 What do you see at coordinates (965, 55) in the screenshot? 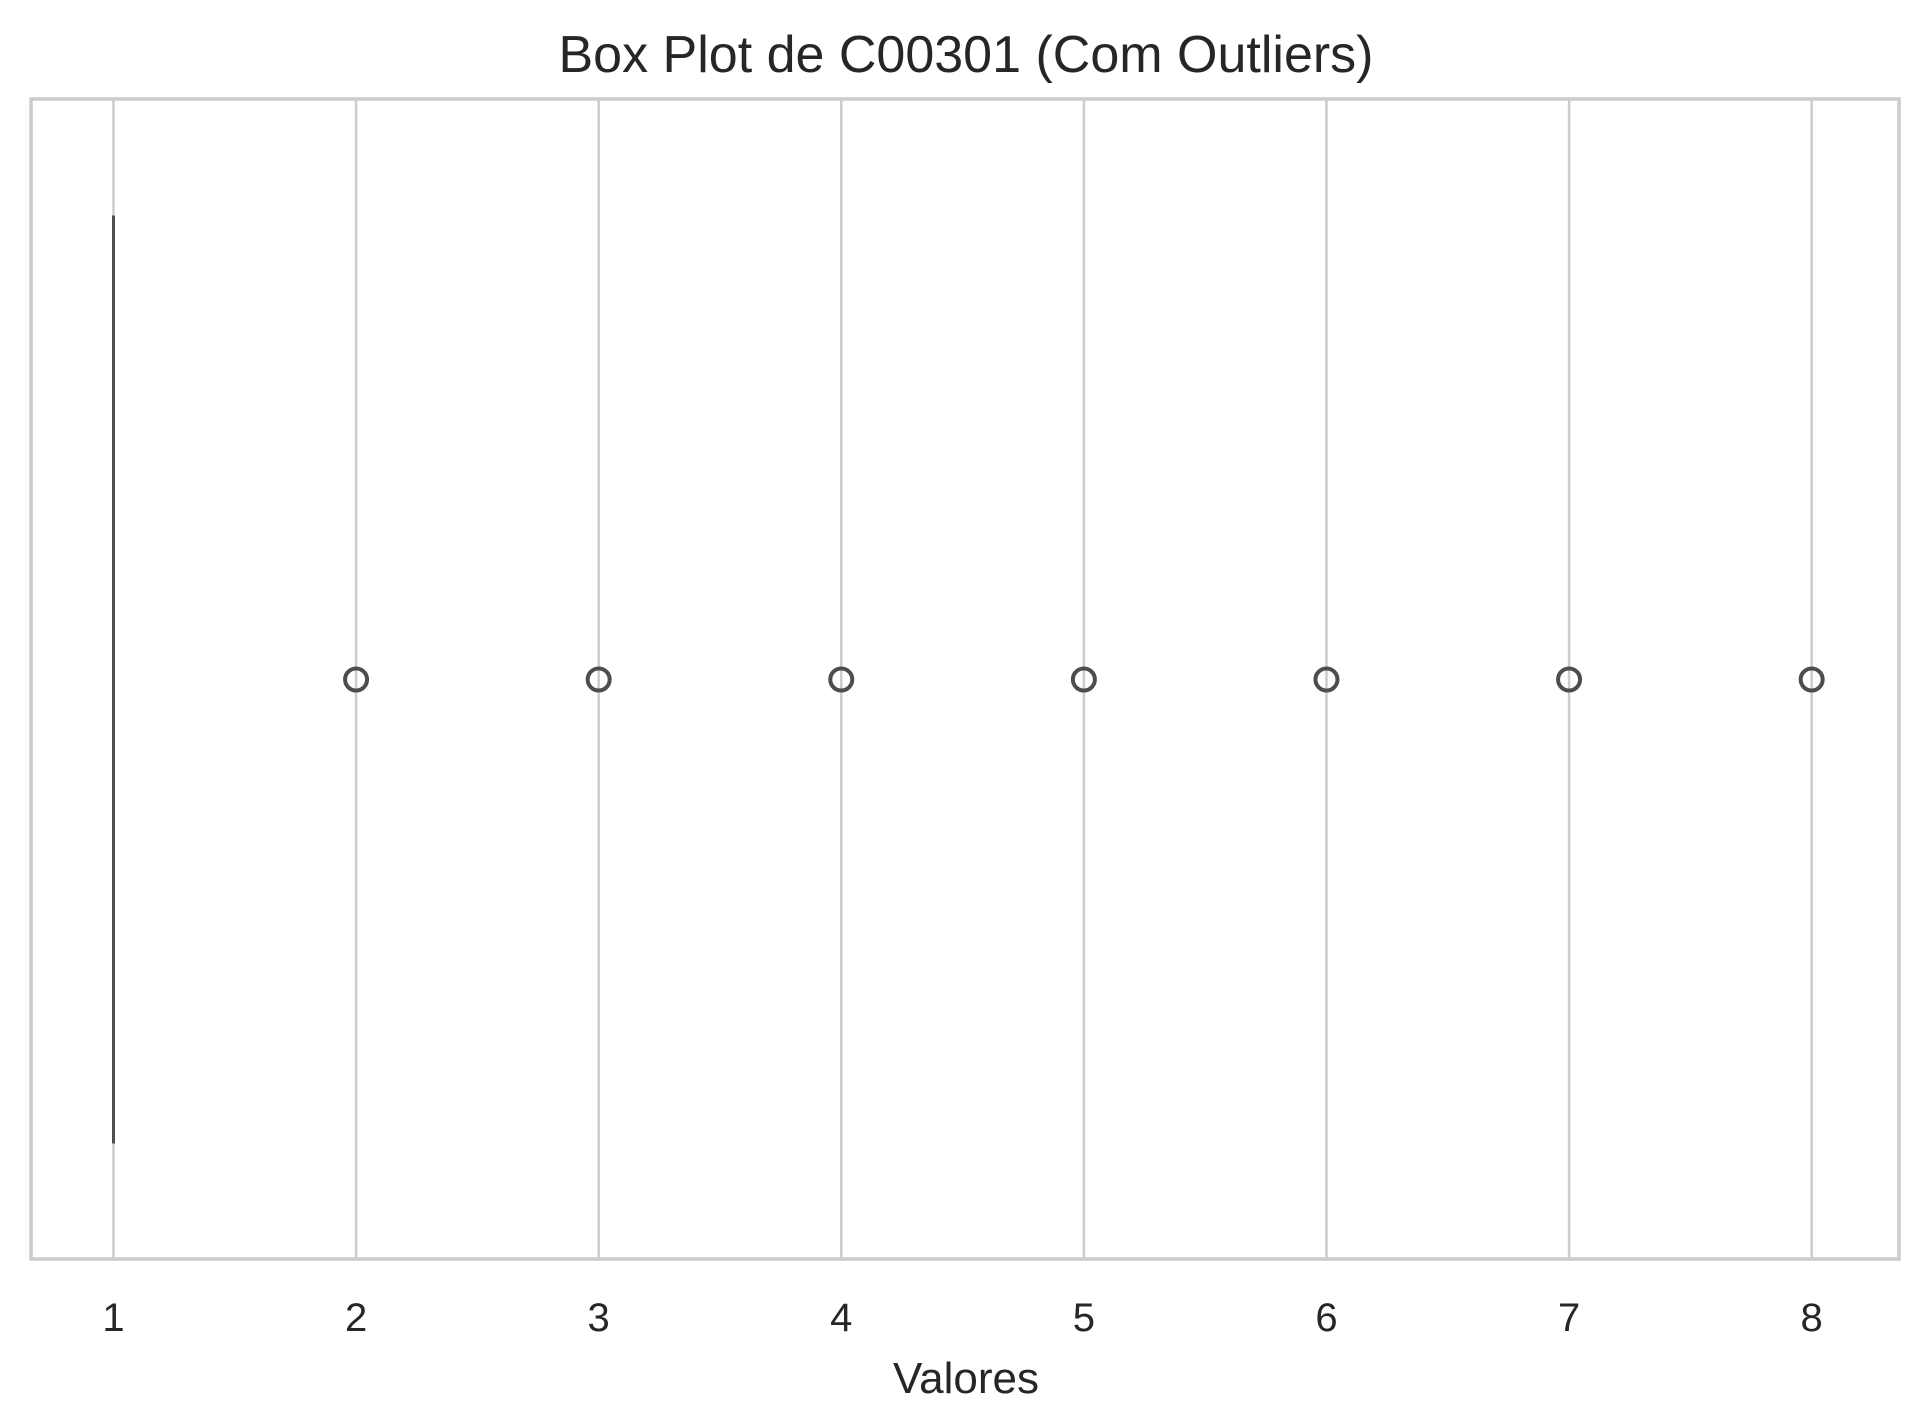
I see `chart-title: Box Plot de C00301 (Com Outliers)` at bounding box center [965, 55].